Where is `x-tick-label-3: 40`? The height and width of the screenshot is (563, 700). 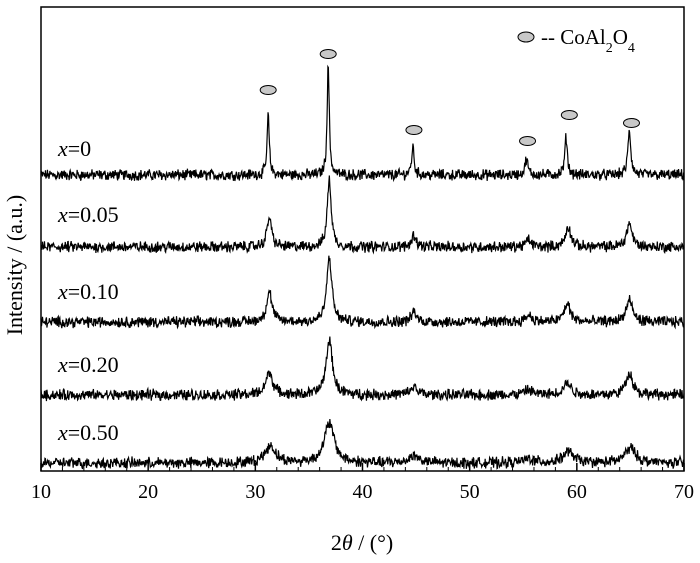 x-tick-label-3: 40 is located at coordinates (363, 492).